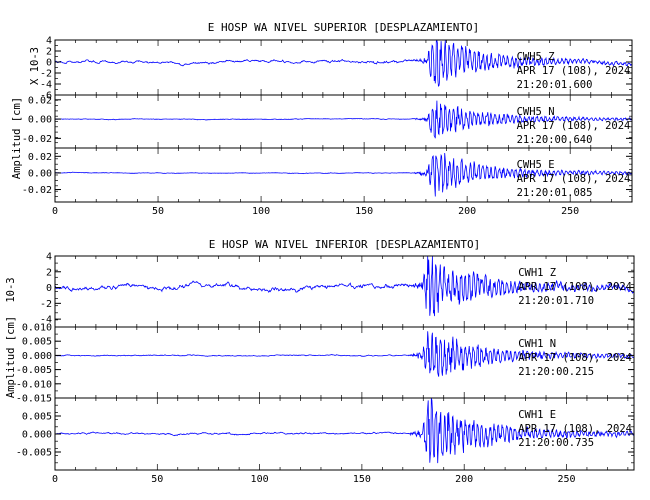 This screenshot has height=500, width=650. What do you see at coordinates (46, 96) in the screenshot?
I see `y-tick-label: -6` at bounding box center [46, 96].